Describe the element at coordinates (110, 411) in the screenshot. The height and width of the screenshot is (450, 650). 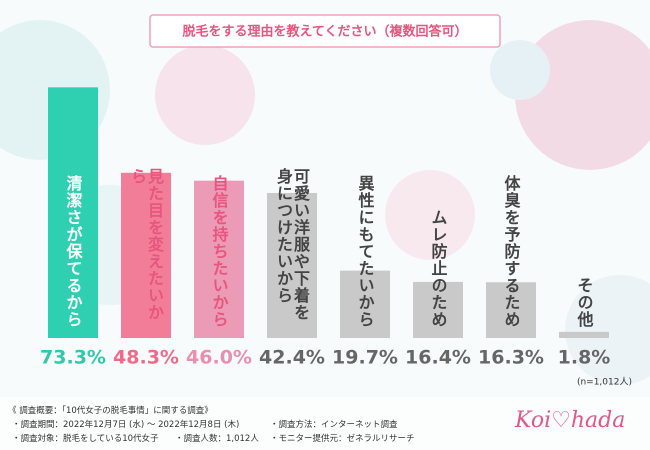
I see `footer-heading: 《 調査概要：「10代女子の脱毛事情」に関する調査》` at that location.